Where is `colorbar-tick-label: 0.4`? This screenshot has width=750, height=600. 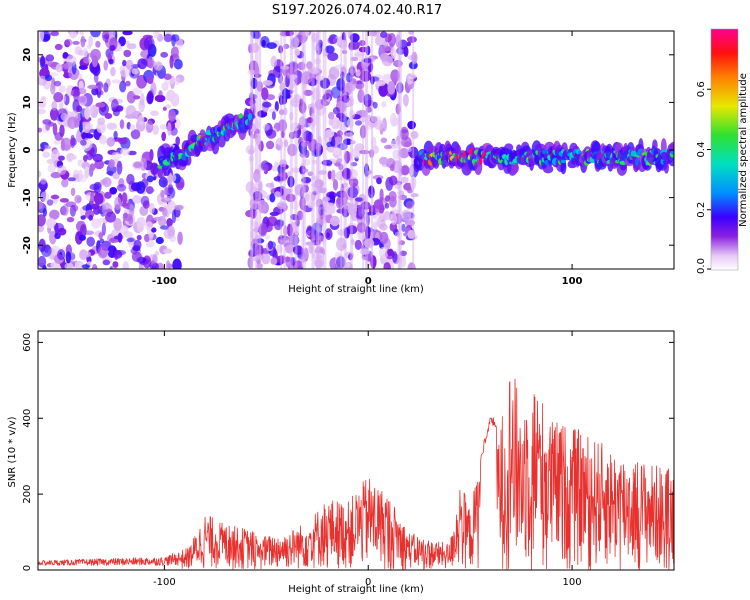 colorbar-tick-label: 0.4 is located at coordinates (701, 150).